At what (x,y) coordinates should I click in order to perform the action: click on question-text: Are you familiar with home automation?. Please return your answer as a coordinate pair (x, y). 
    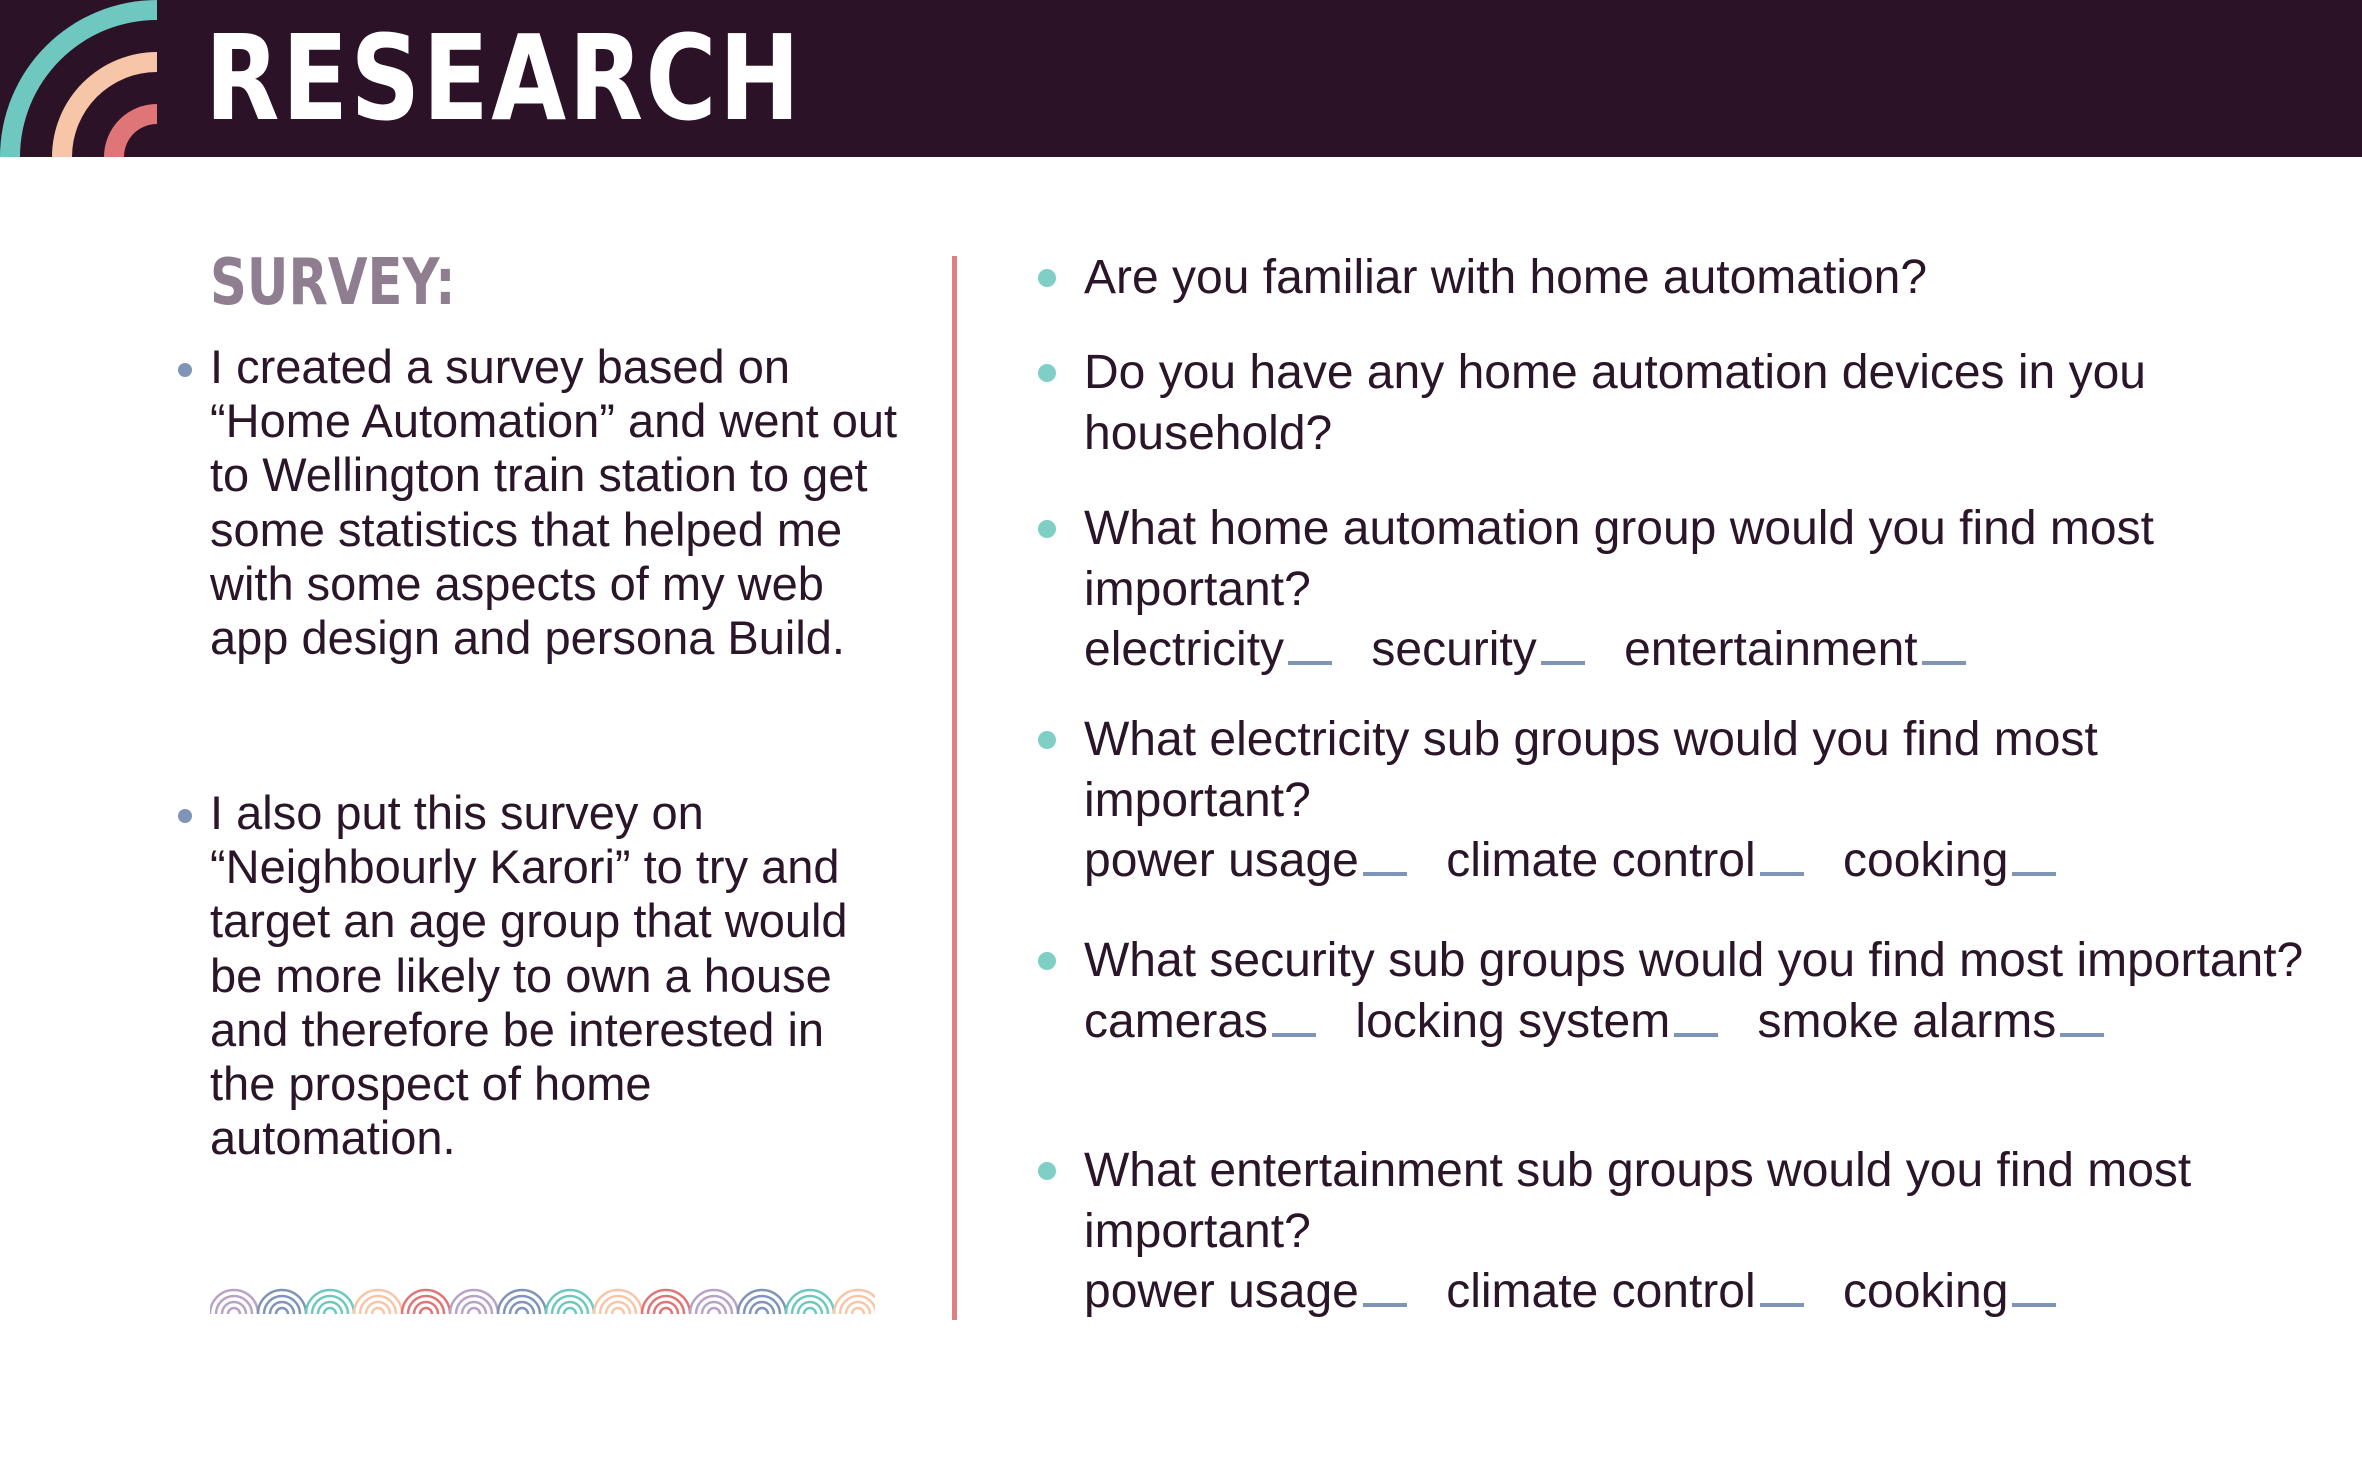
    Looking at the image, I should click on (1506, 277).